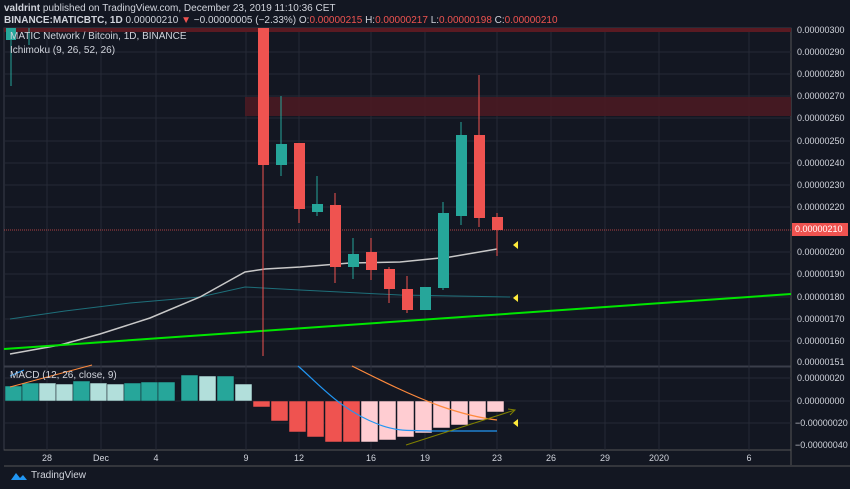  Describe the element at coordinates (59, 475) in the screenshot. I see `brand-name: TradingView` at that location.